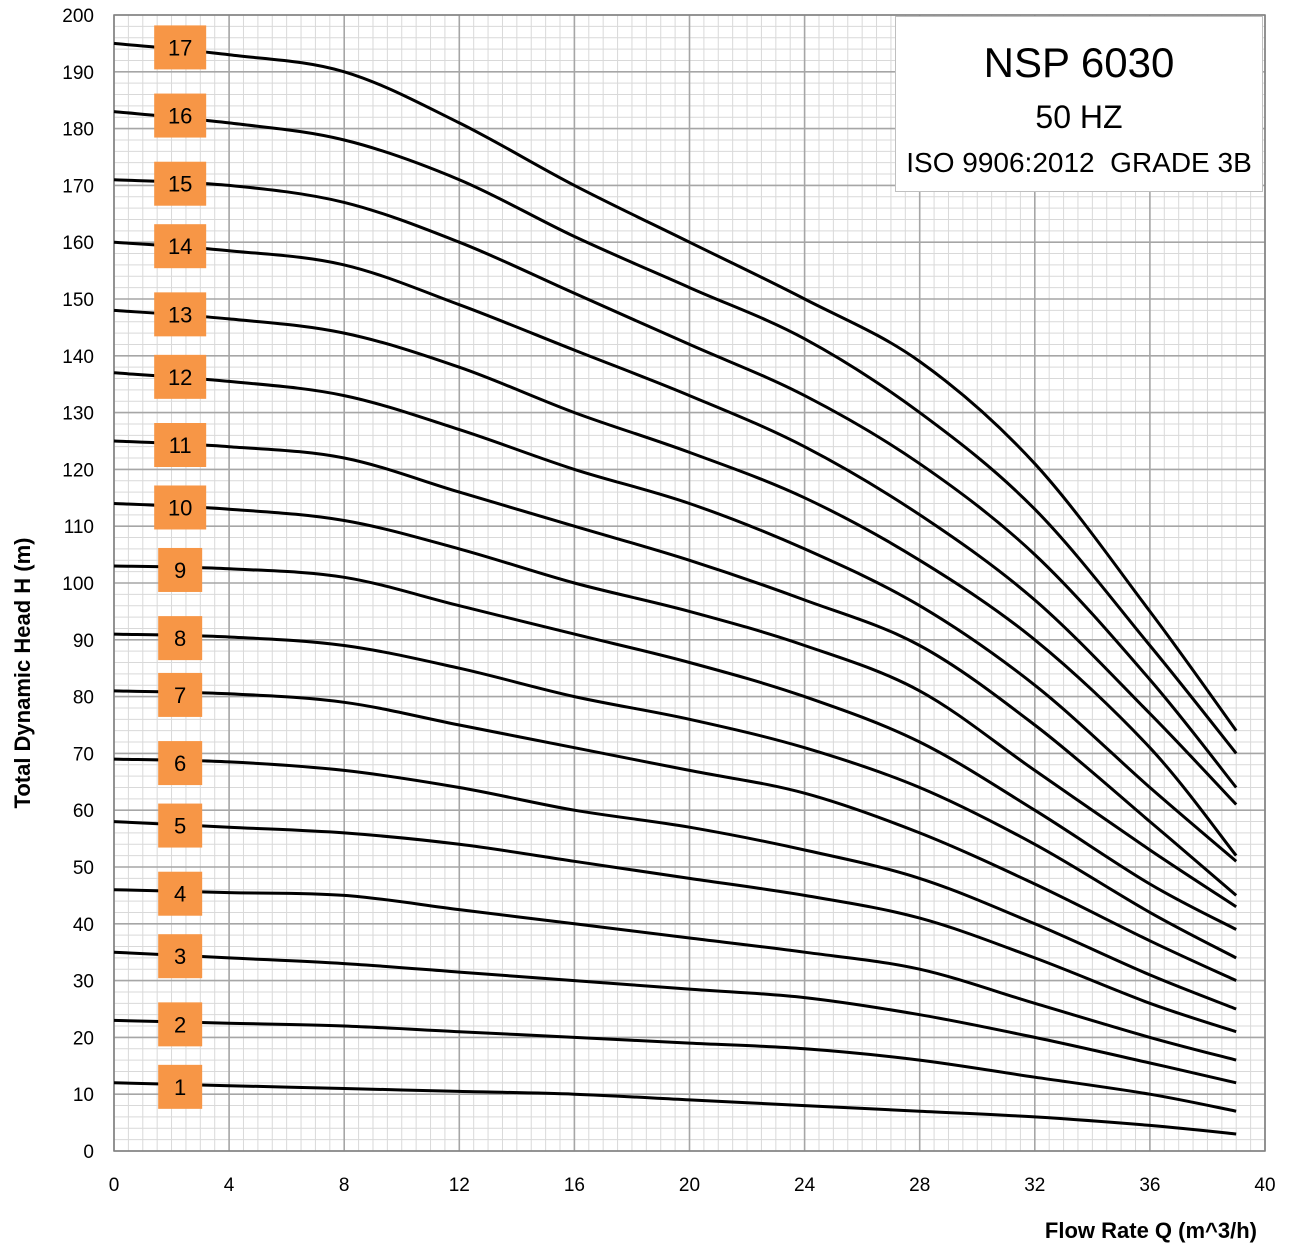 This screenshot has height=1249, width=1290. What do you see at coordinates (1079, 62) in the screenshot?
I see `chart-title: NSP 6030` at bounding box center [1079, 62].